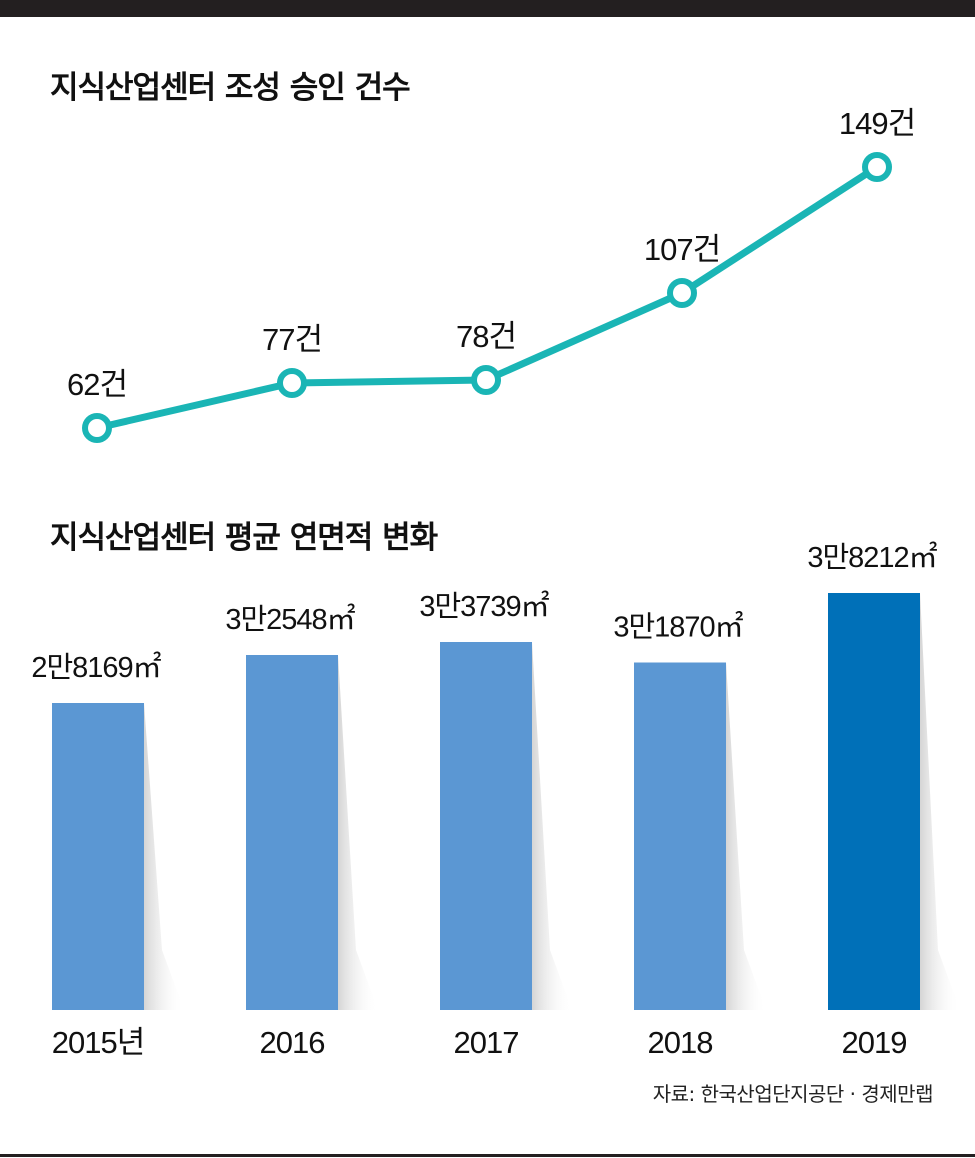 The width and height of the screenshot is (975, 1158). What do you see at coordinates (292, 339) in the screenshot?
I see `line-data-label: 77건` at bounding box center [292, 339].